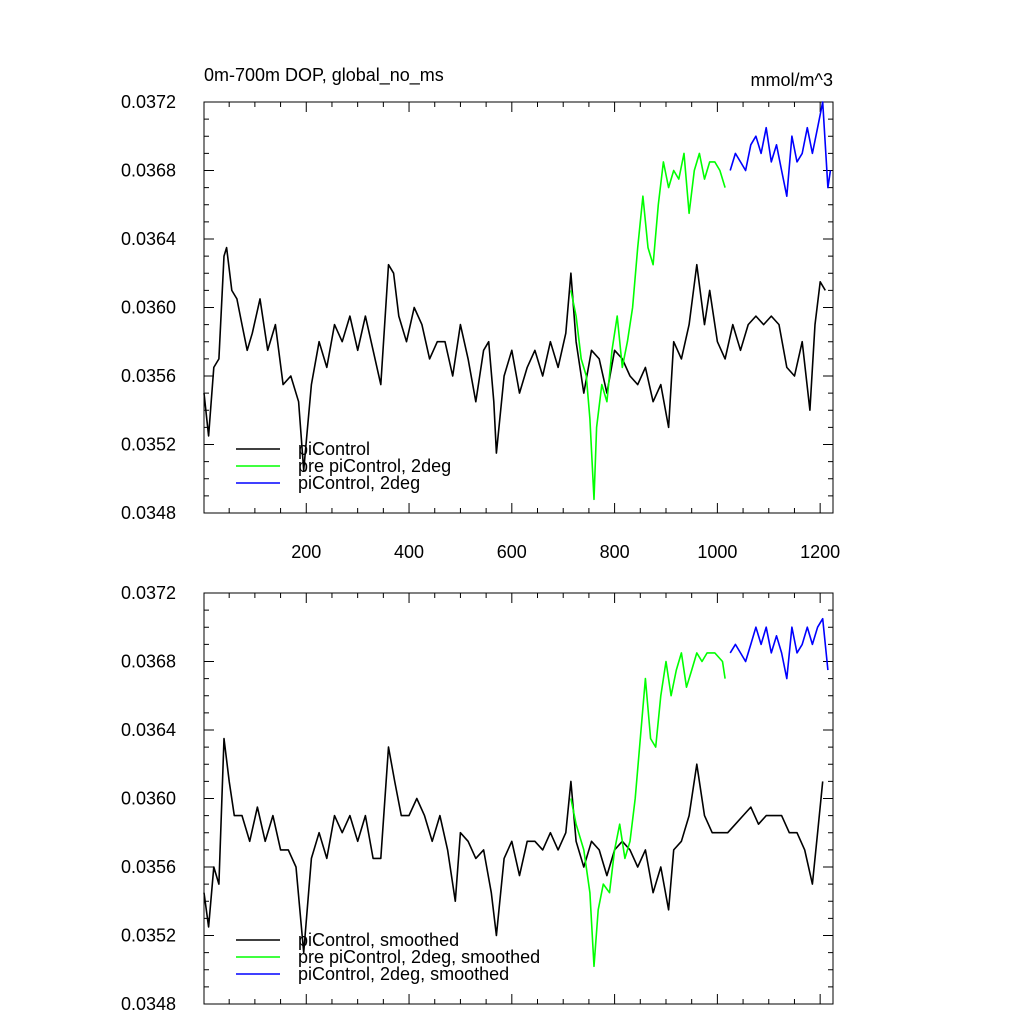 The width and height of the screenshot is (1024, 1024). I want to click on chart-units-label: mmol/m^3, so click(792, 80).